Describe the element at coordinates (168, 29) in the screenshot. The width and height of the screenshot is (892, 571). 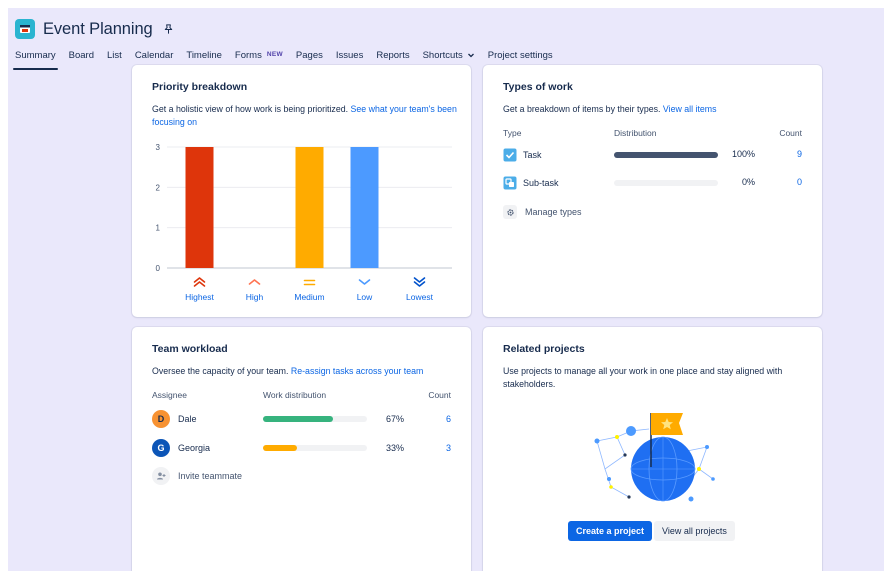
I see `pin-icon` at that location.